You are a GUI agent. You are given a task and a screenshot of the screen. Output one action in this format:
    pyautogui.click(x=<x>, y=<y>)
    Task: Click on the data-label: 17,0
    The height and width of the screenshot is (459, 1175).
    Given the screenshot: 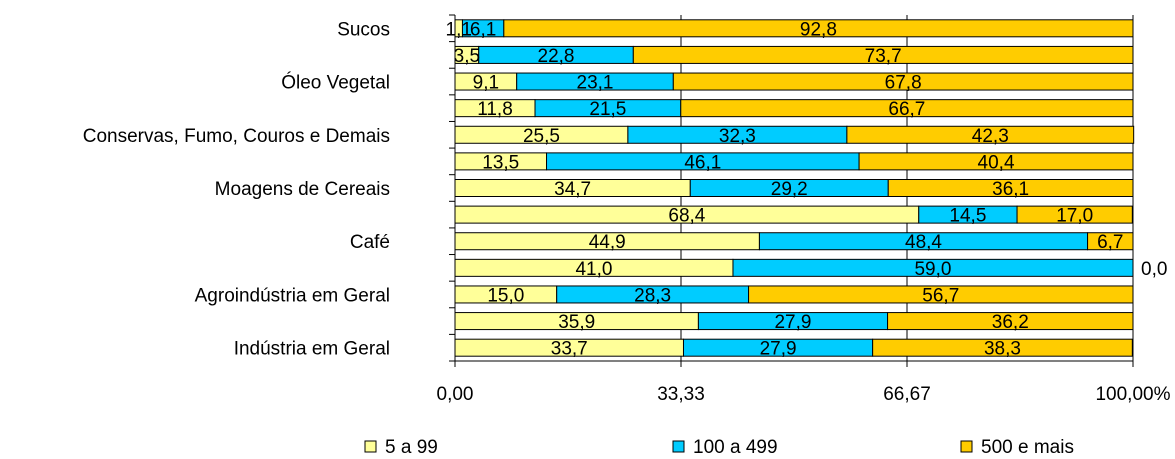 What is the action you would take?
    pyautogui.click(x=1074, y=216)
    